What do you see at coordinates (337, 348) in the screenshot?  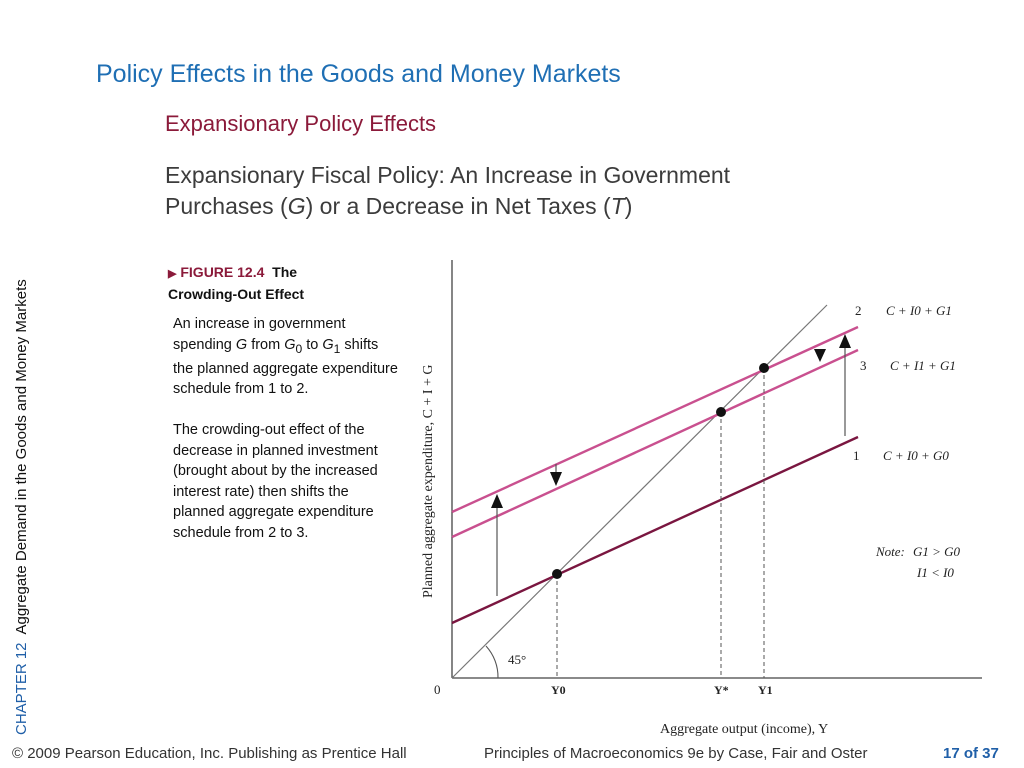 I see `caption-subscript: 1` at bounding box center [337, 348].